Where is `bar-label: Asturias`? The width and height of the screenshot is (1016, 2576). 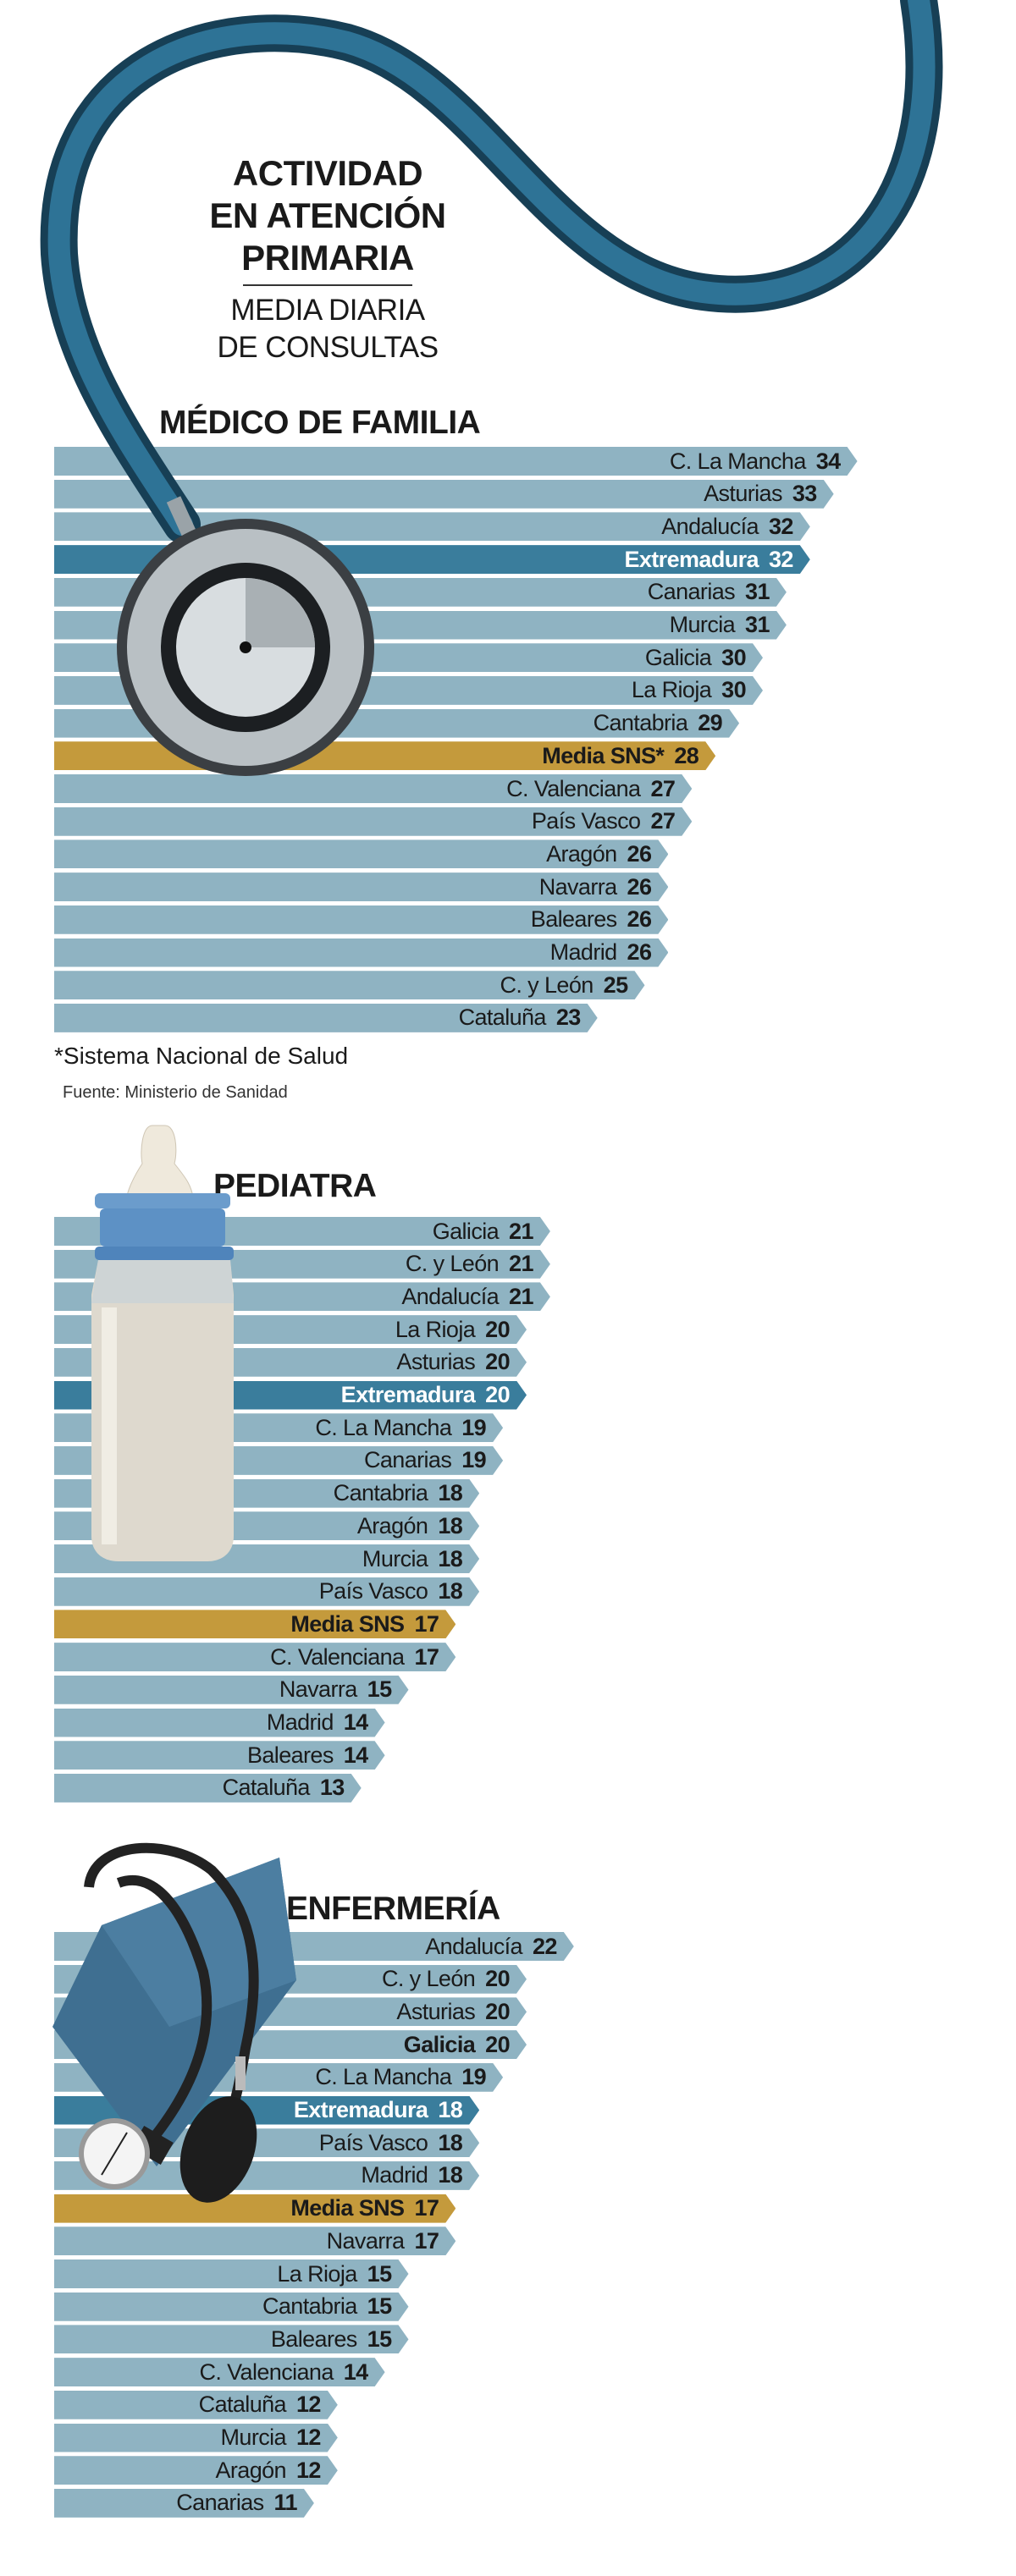
bar-label: Asturias is located at coordinates (436, 1362).